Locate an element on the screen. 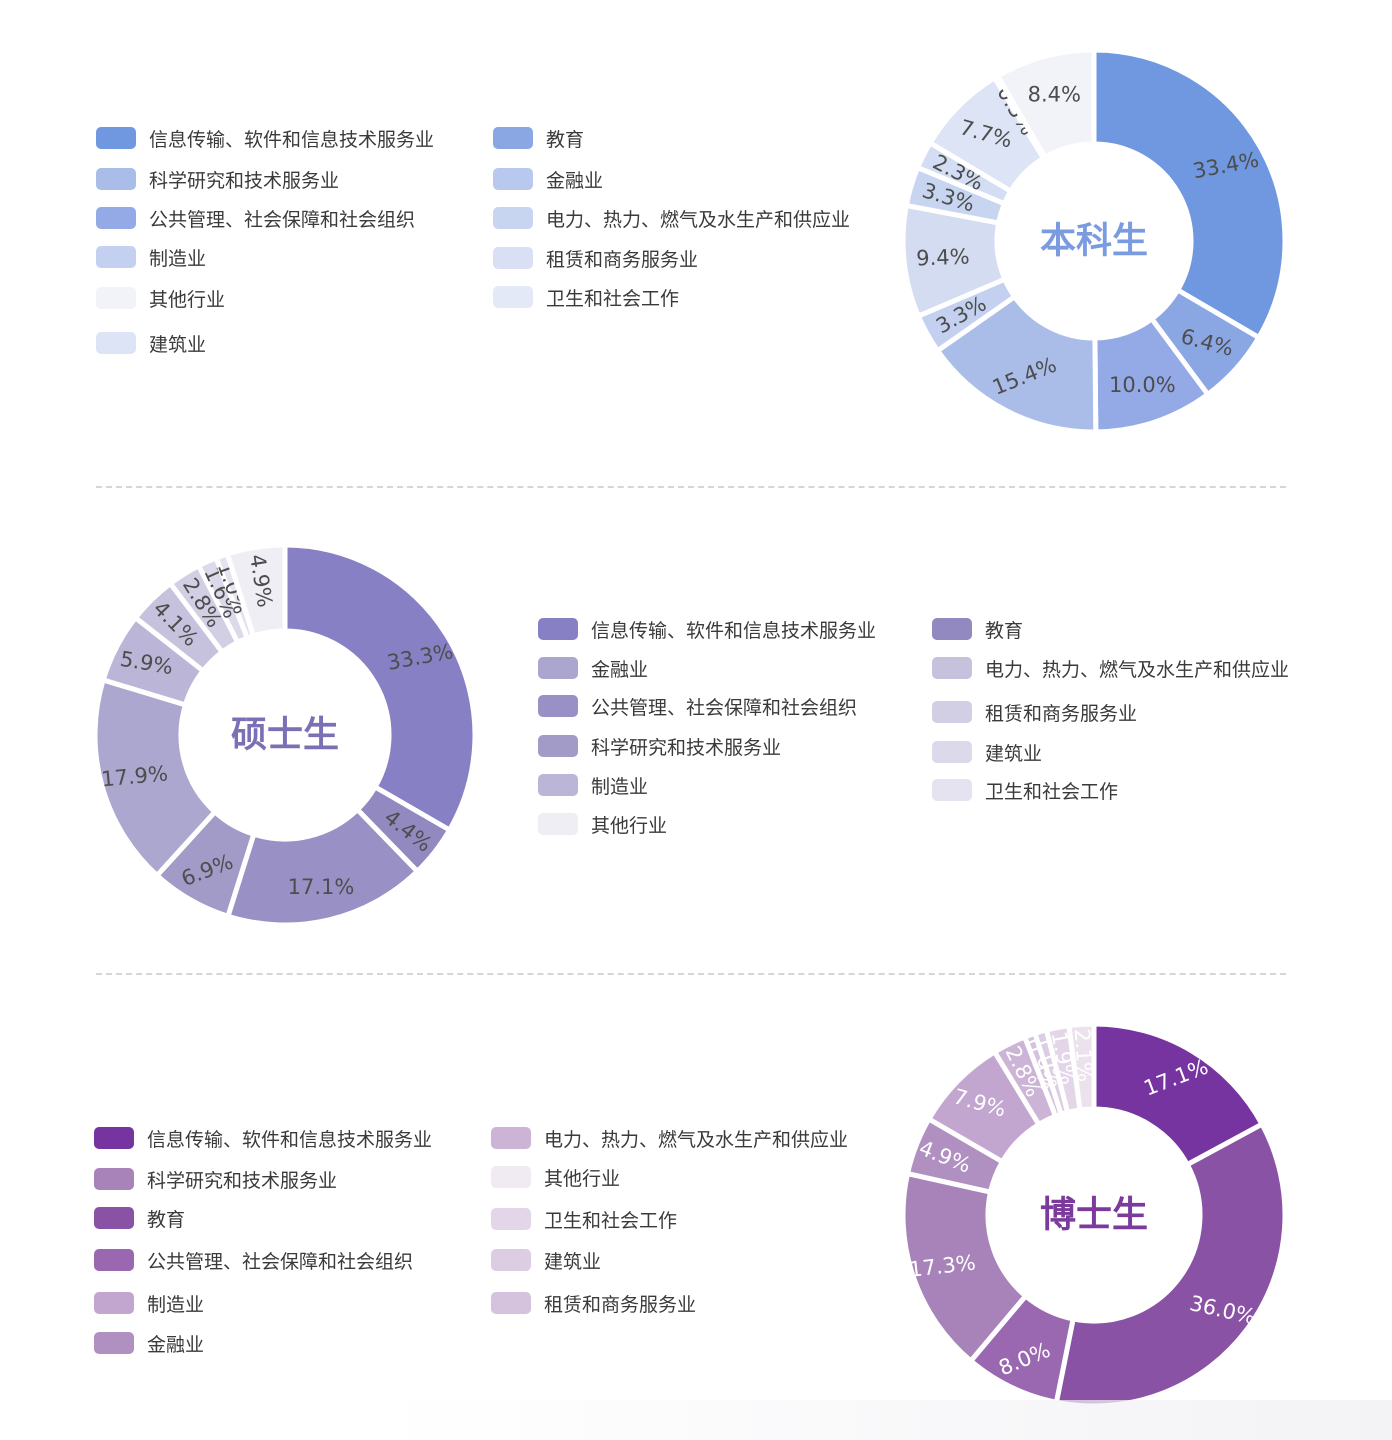  master-legend-item: 科学研究和技术服务业 is located at coordinates (659, 746).